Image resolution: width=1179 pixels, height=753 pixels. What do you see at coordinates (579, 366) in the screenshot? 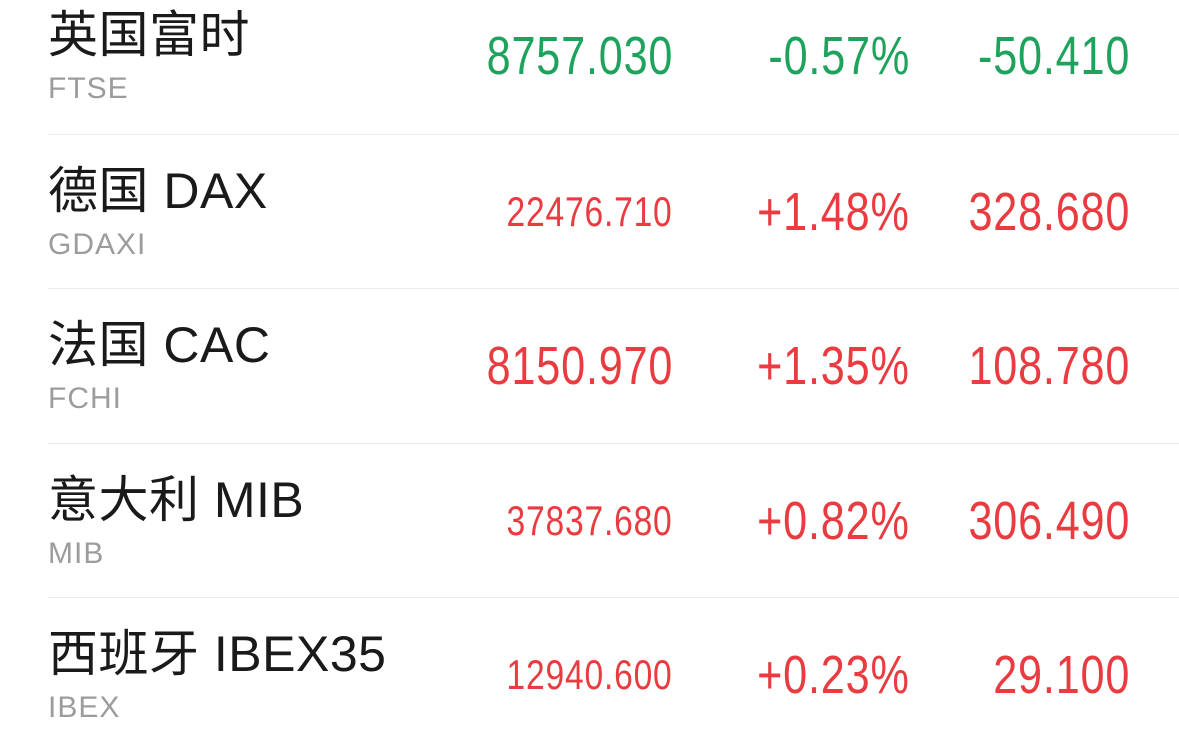
I see `index-price: 8150.970` at bounding box center [579, 366].